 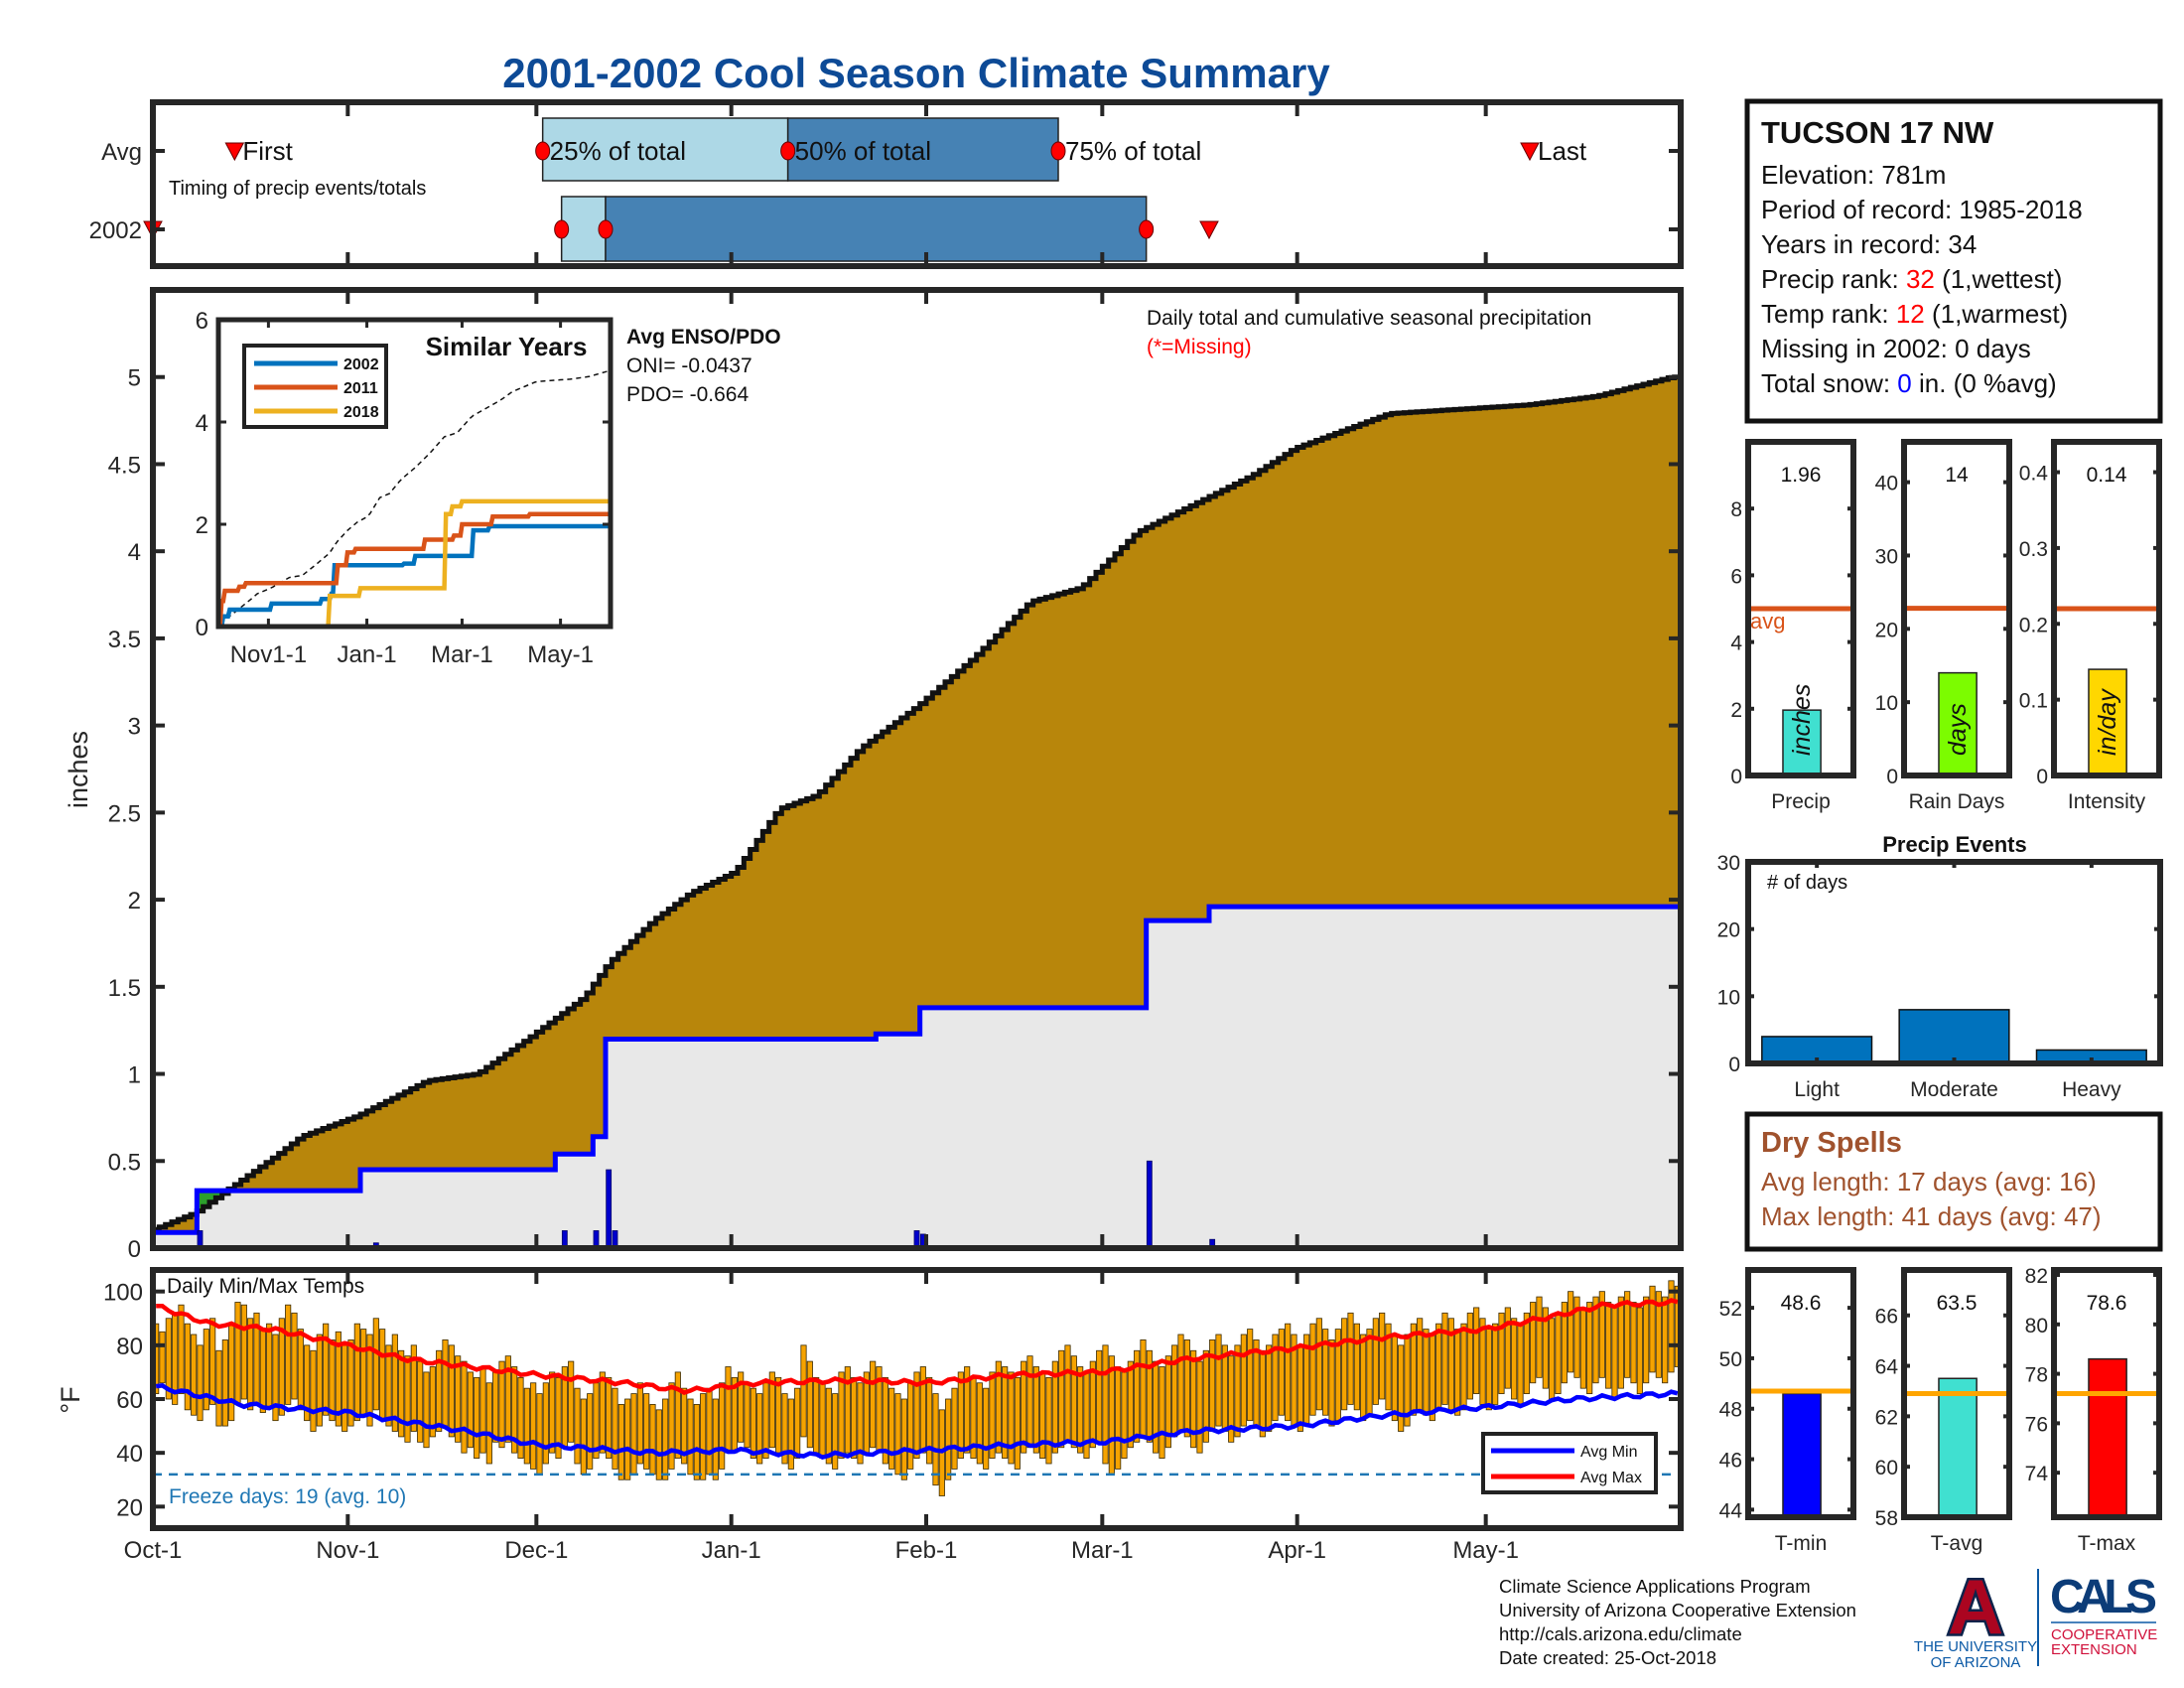 I want to click on dry-spells-avg-length: Avg length: 17 days (avg: 16), so click(x=1929, y=1181).